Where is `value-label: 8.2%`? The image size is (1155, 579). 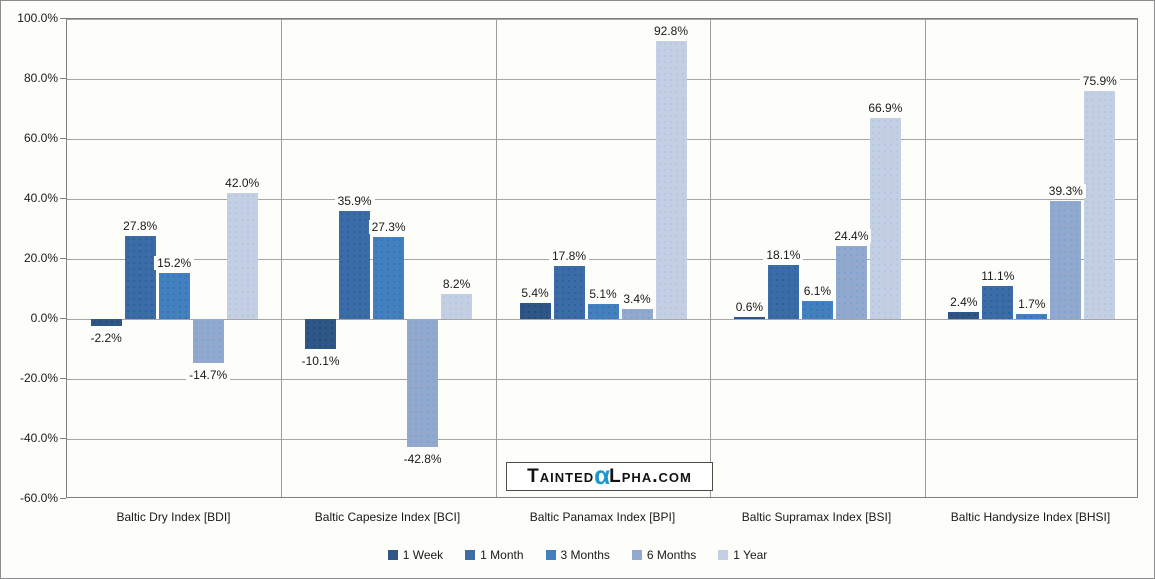
value-label: 8.2% is located at coordinates (456, 284).